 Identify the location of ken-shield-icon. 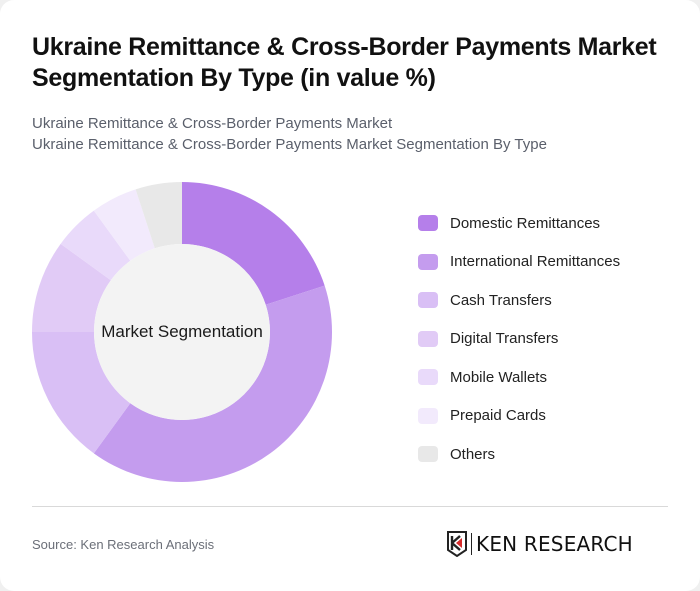
(457, 544).